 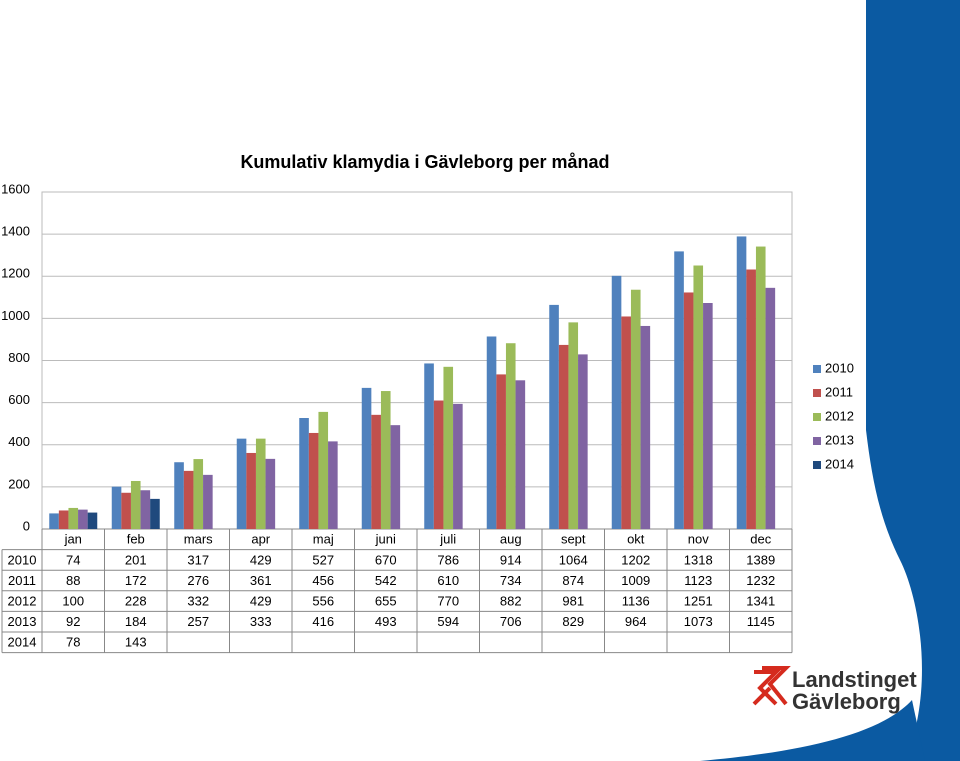 What do you see at coordinates (15, 273) in the screenshot?
I see `y-tick-label: 1200` at bounding box center [15, 273].